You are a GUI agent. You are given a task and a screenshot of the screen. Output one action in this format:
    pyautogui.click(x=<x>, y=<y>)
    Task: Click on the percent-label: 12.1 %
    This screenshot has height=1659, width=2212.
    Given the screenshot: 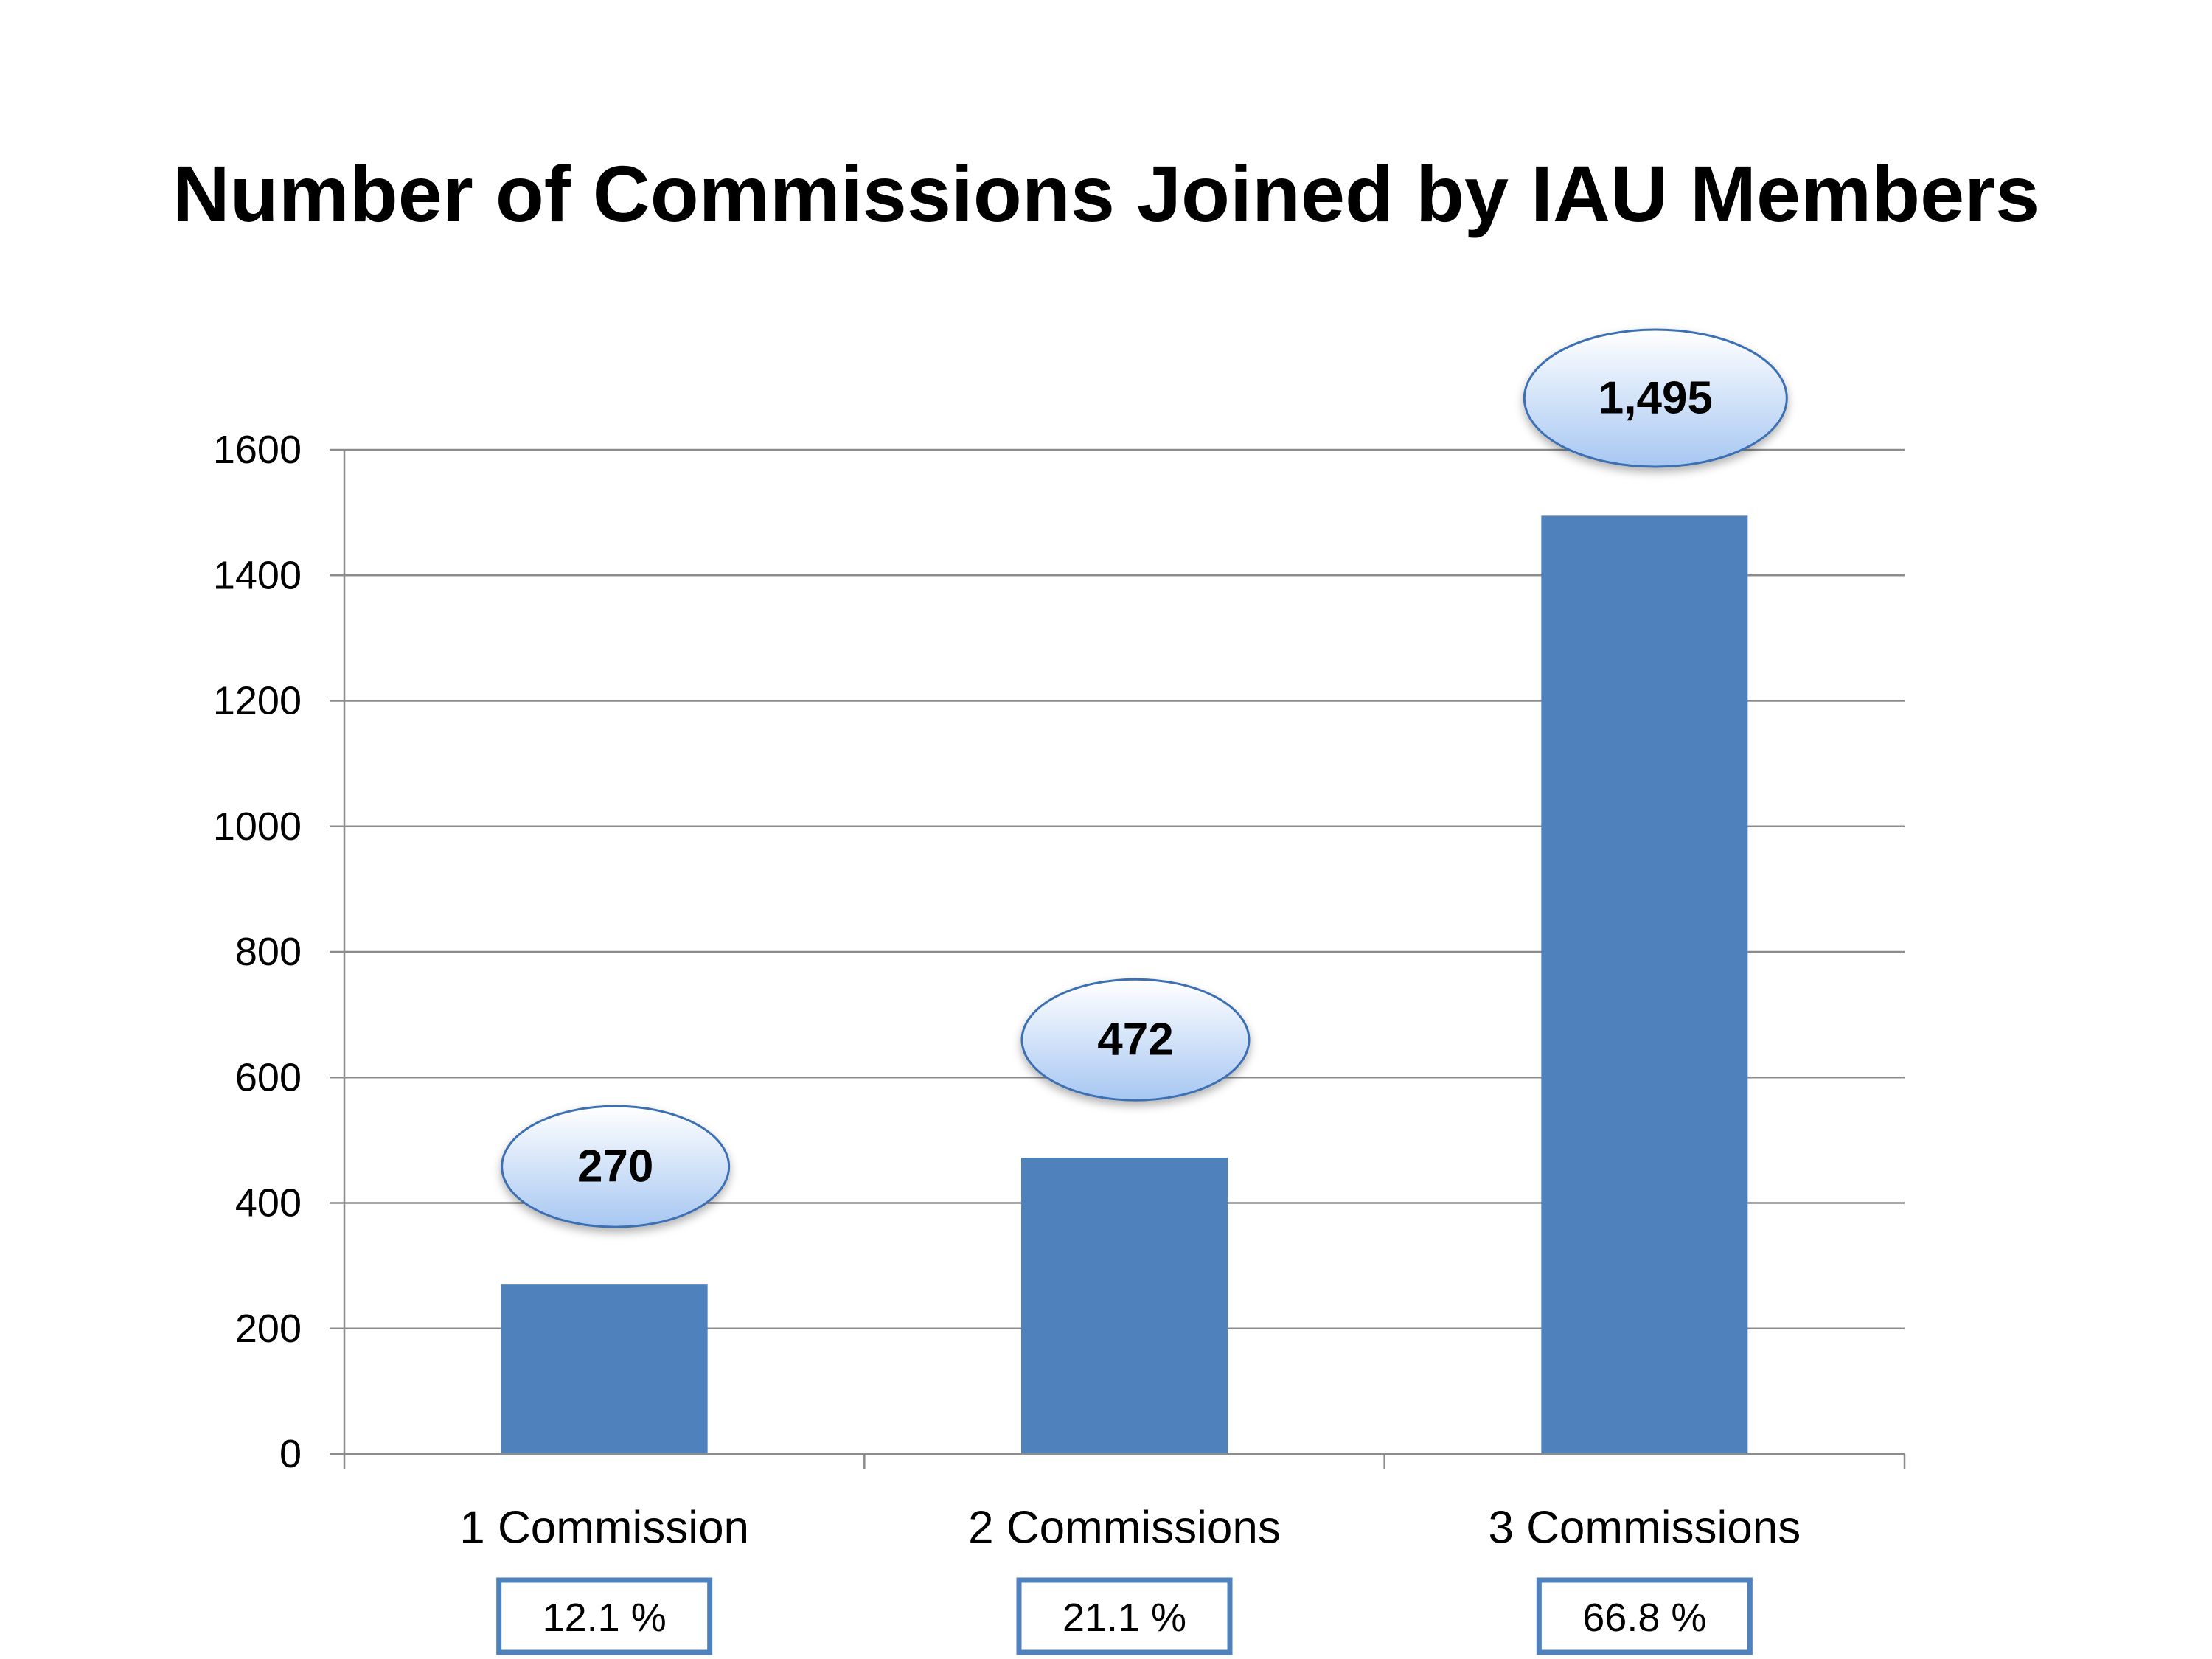 What is the action you would take?
    pyautogui.click(x=605, y=1618)
    